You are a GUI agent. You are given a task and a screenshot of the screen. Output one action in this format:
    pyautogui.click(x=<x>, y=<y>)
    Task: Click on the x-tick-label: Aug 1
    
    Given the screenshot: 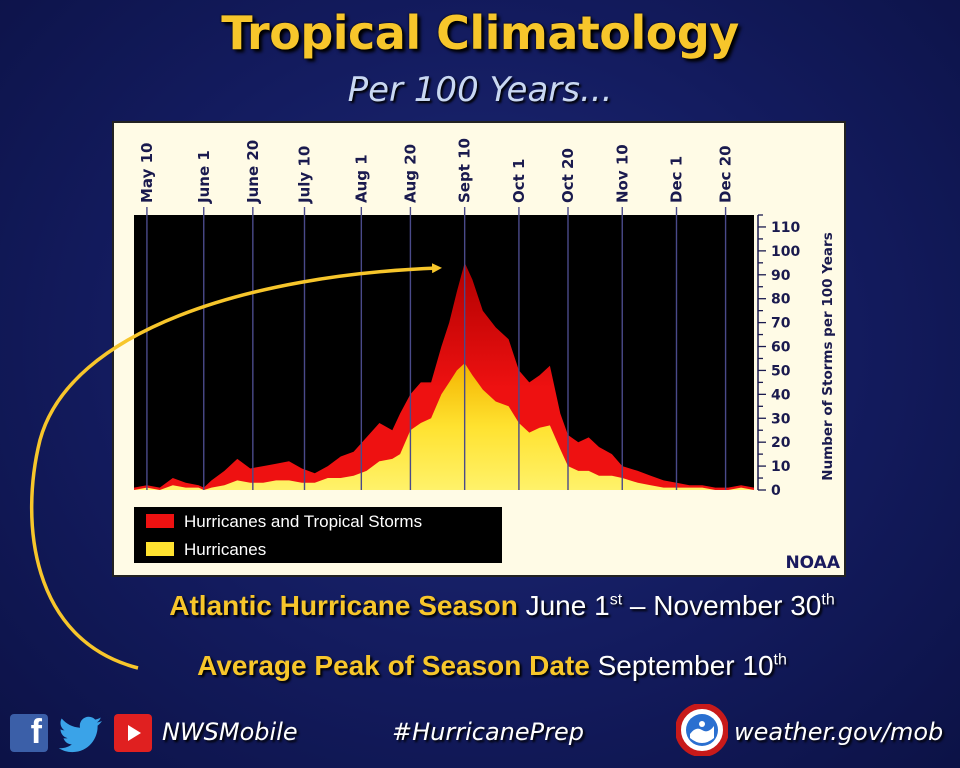 What is the action you would take?
    pyautogui.click(x=361, y=178)
    